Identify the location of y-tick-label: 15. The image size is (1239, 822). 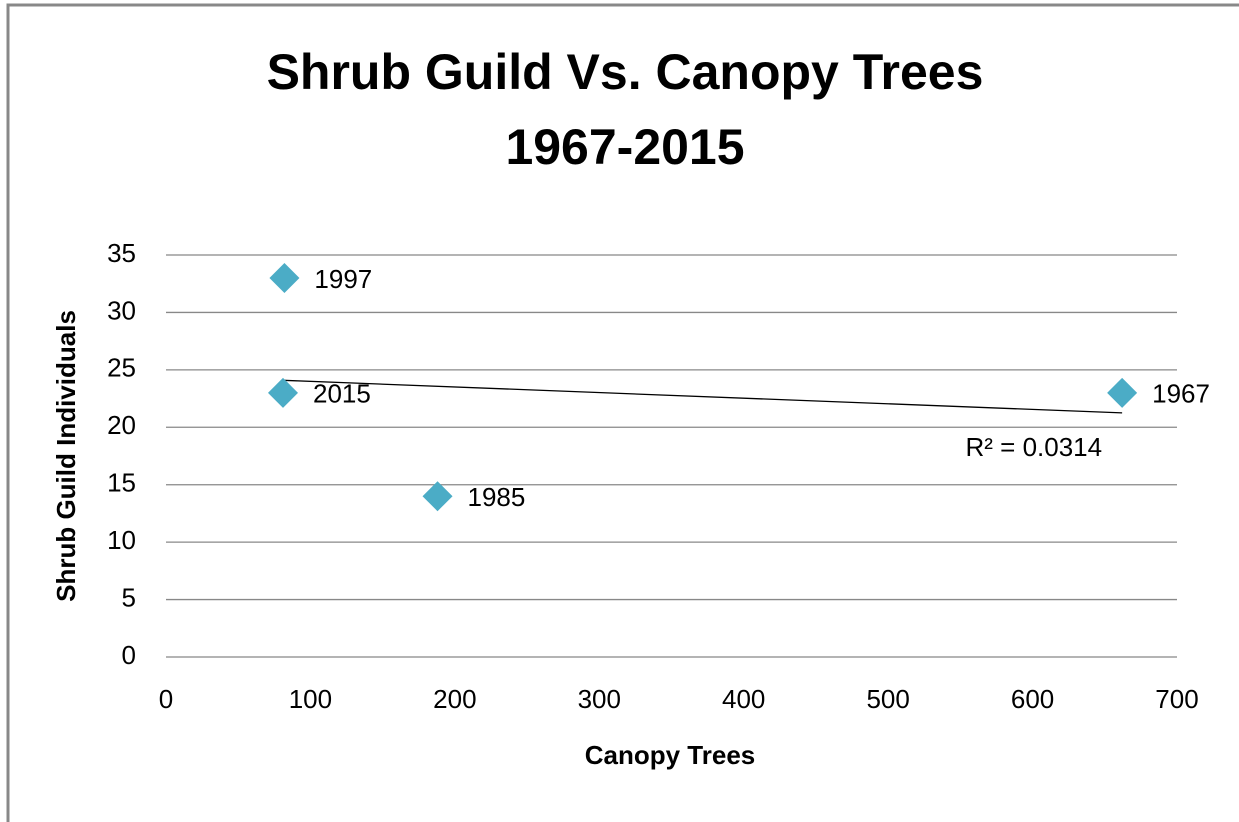
(121, 483).